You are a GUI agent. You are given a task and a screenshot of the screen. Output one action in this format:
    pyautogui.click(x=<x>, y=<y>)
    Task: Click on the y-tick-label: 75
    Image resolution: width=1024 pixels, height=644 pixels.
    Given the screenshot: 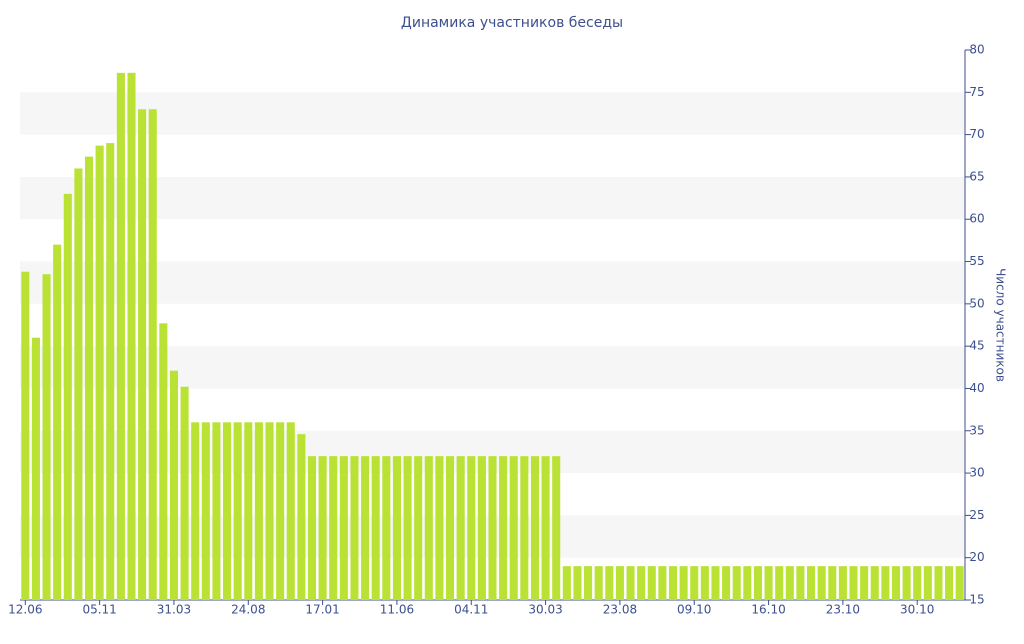 What is the action you would take?
    pyautogui.click(x=976, y=92)
    